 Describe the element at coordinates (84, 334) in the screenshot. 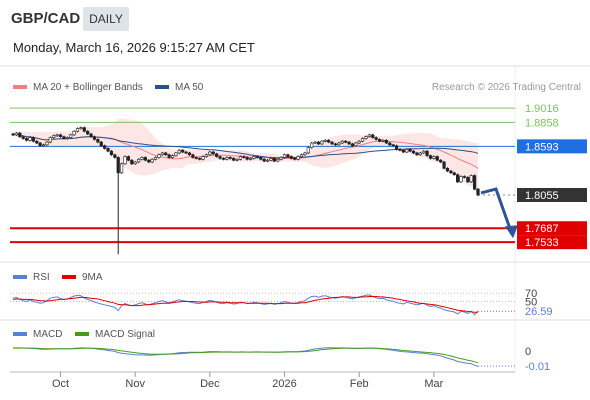

I see `macd-legend: MACD MACD Signal` at that location.